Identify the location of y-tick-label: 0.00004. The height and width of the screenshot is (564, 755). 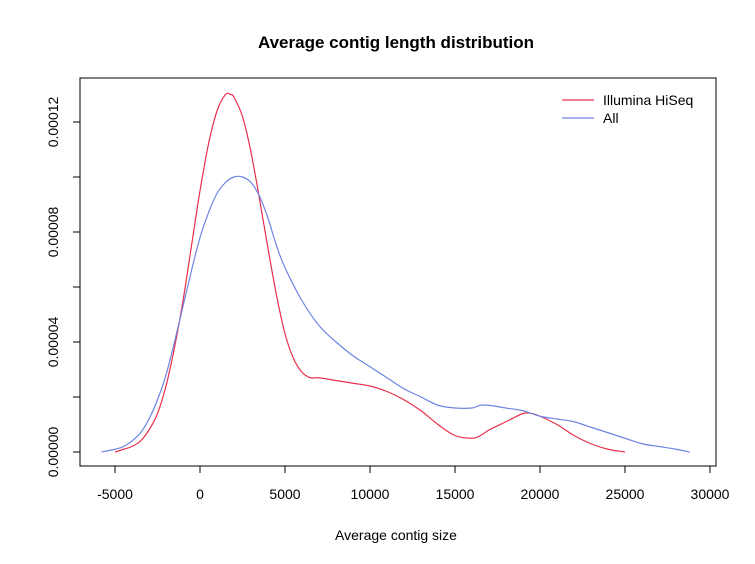
(53, 341).